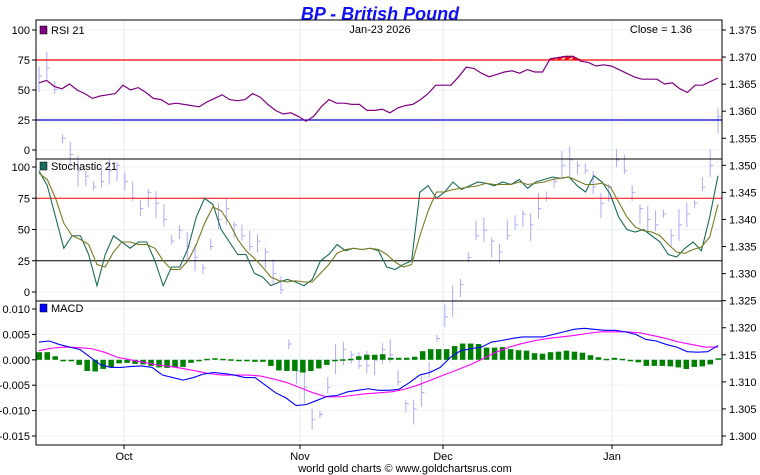  Describe the element at coordinates (743, 85) in the screenshot. I see `price-tick-label: 1.365` at that location.